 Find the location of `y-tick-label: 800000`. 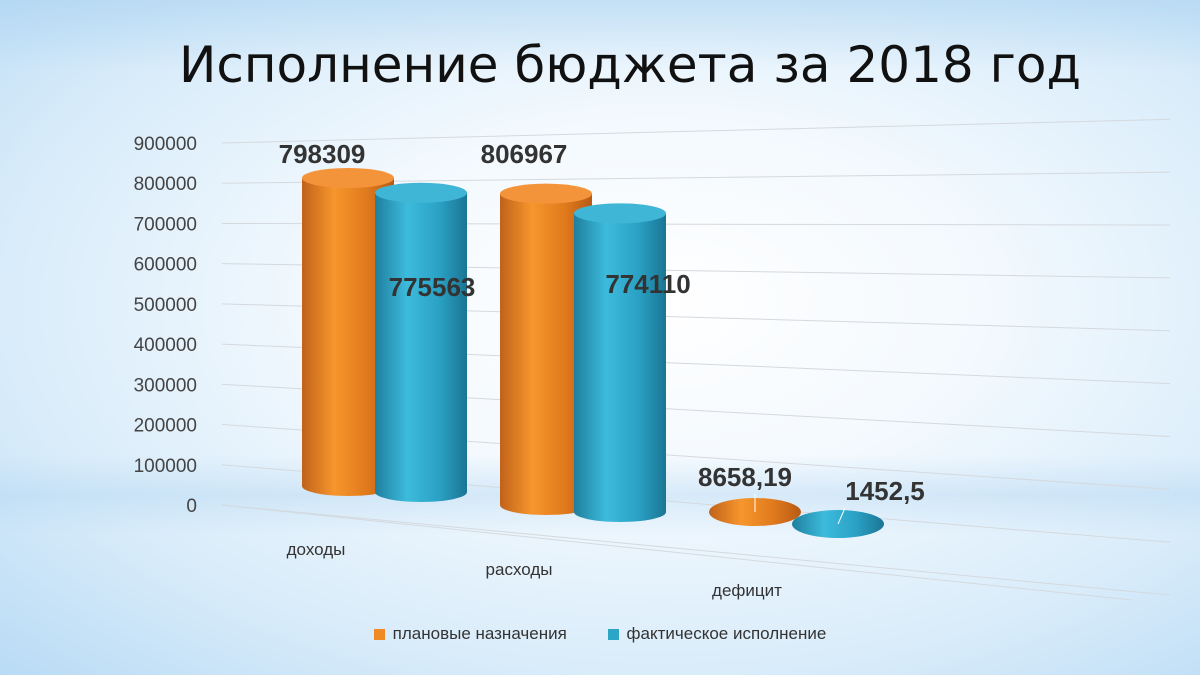

y-tick-label: 800000 is located at coordinates (165, 184).